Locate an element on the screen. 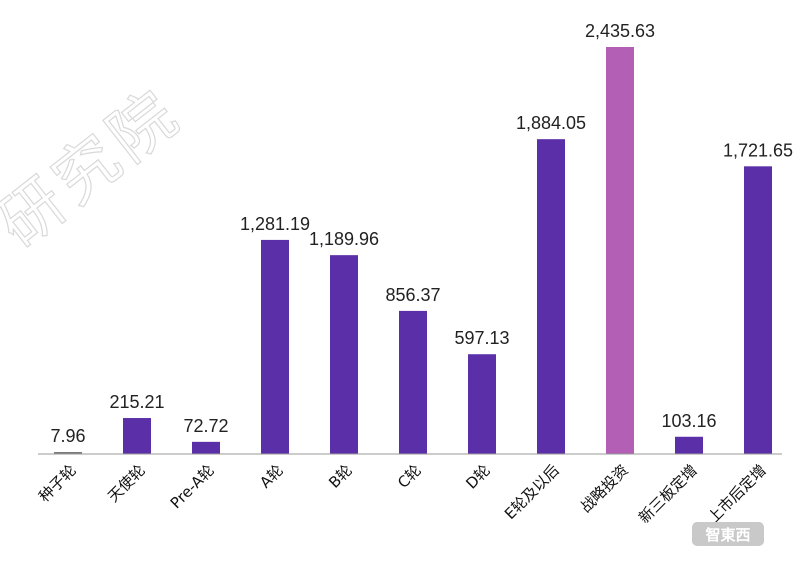 This screenshot has height=567, width=800. data-label: 7.96 is located at coordinates (67, 436).